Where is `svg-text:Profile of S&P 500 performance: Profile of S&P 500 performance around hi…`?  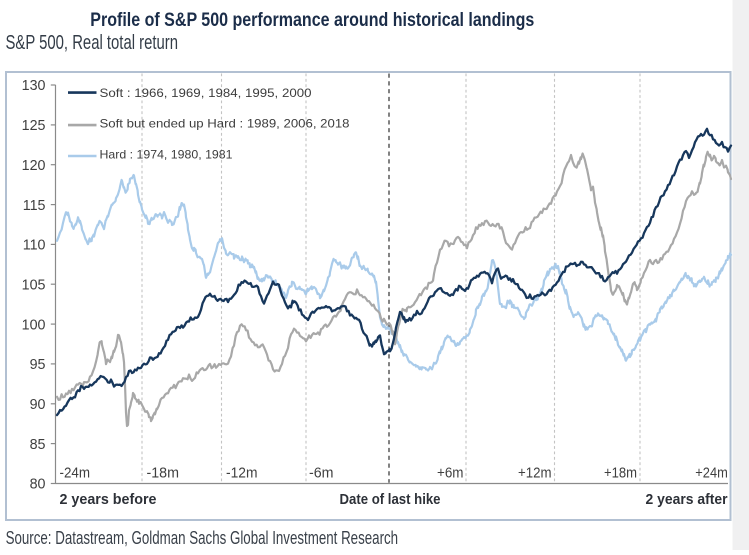 svg-text:Profile of S&P 500 performance: Profile of S&P 500 performance around hi… is located at coordinates (312, 20).